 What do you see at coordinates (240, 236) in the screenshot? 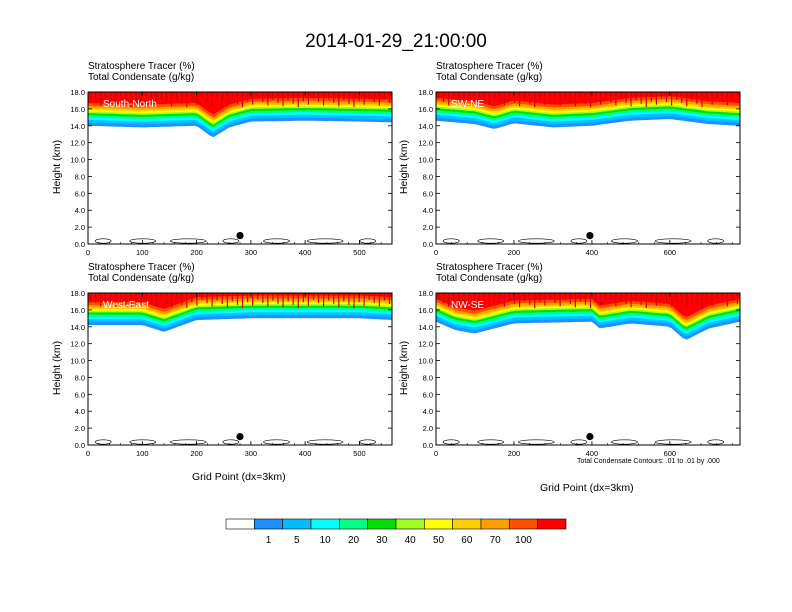
I see `station-marker` at bounding box center [240, 236].